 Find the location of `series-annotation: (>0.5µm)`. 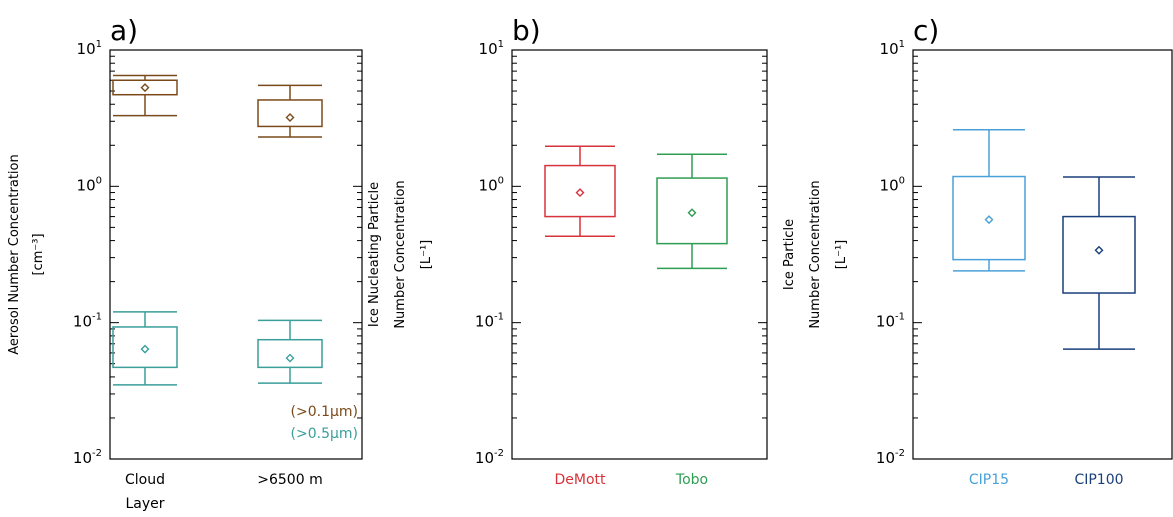

series-annotation: (>0.5µm) is located at coordinates (324, 434).